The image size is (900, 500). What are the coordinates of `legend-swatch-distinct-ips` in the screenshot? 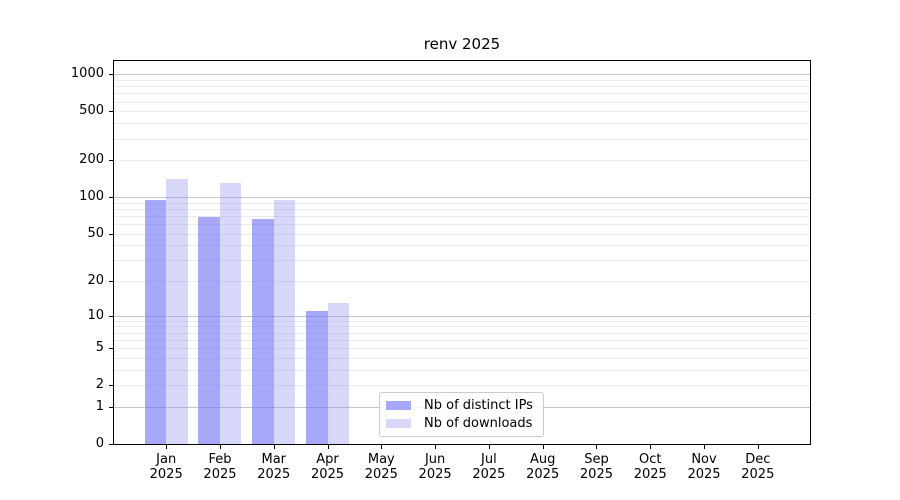 It's located at (398, 405).